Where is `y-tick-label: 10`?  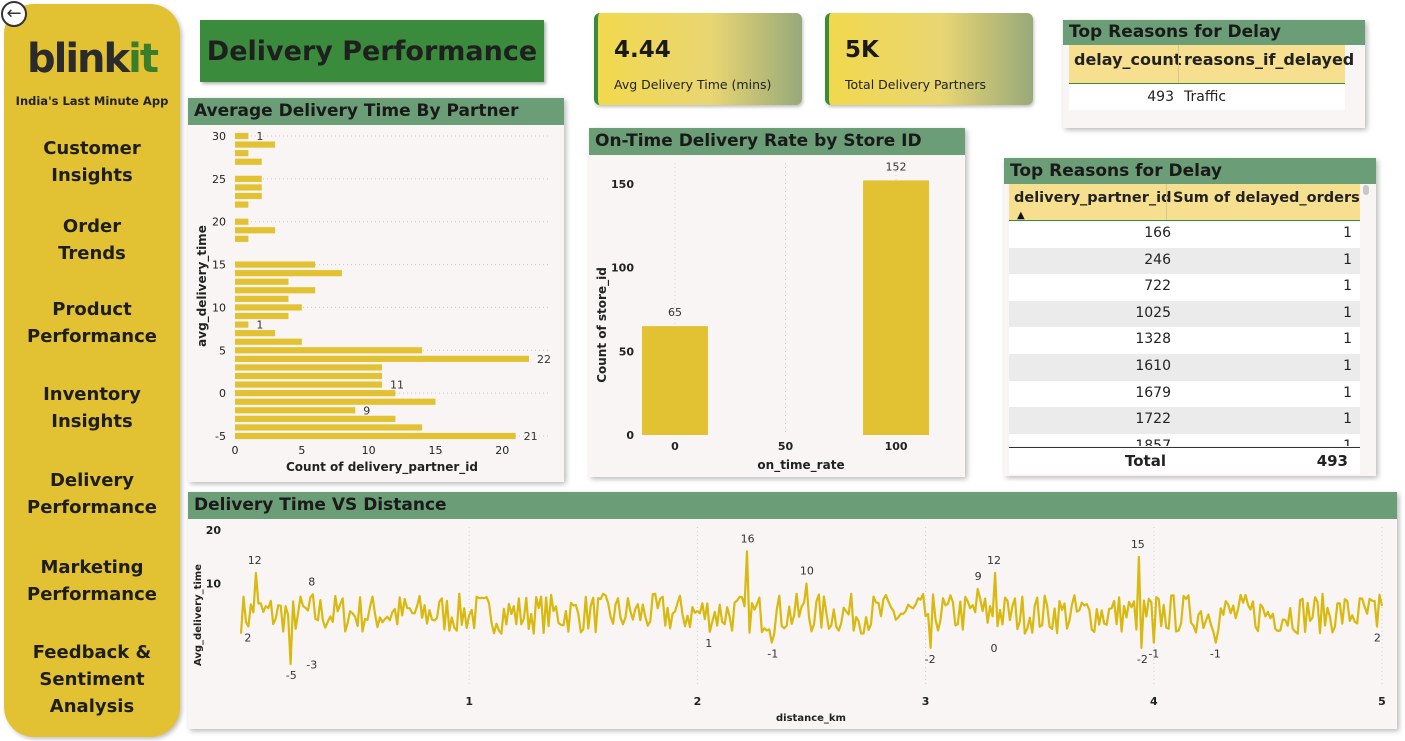
y-tick-label: 10 is located at coordinates (219, 307).